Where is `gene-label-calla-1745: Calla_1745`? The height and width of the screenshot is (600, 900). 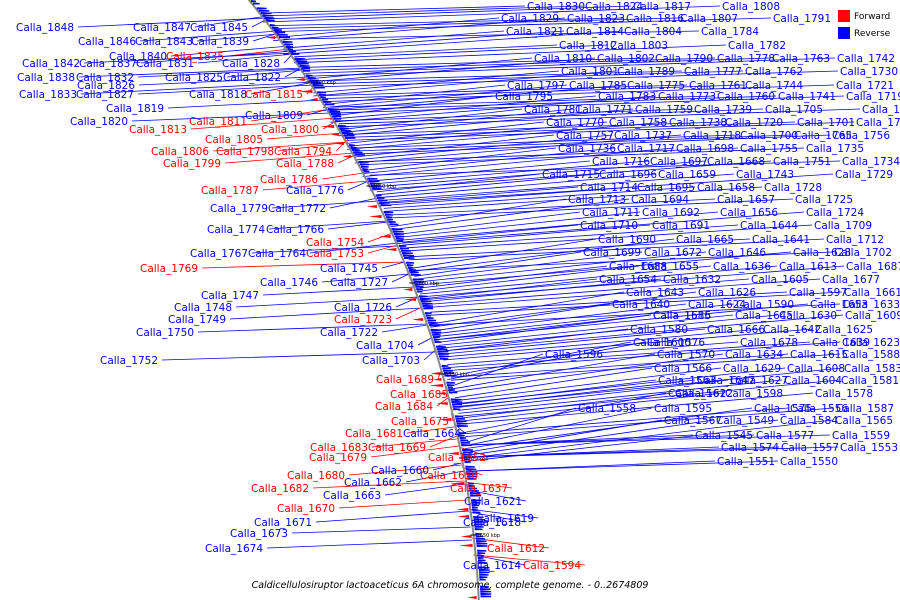 gene-label-calla-1745: Calla_1745 is located at coordinates (349, 269).